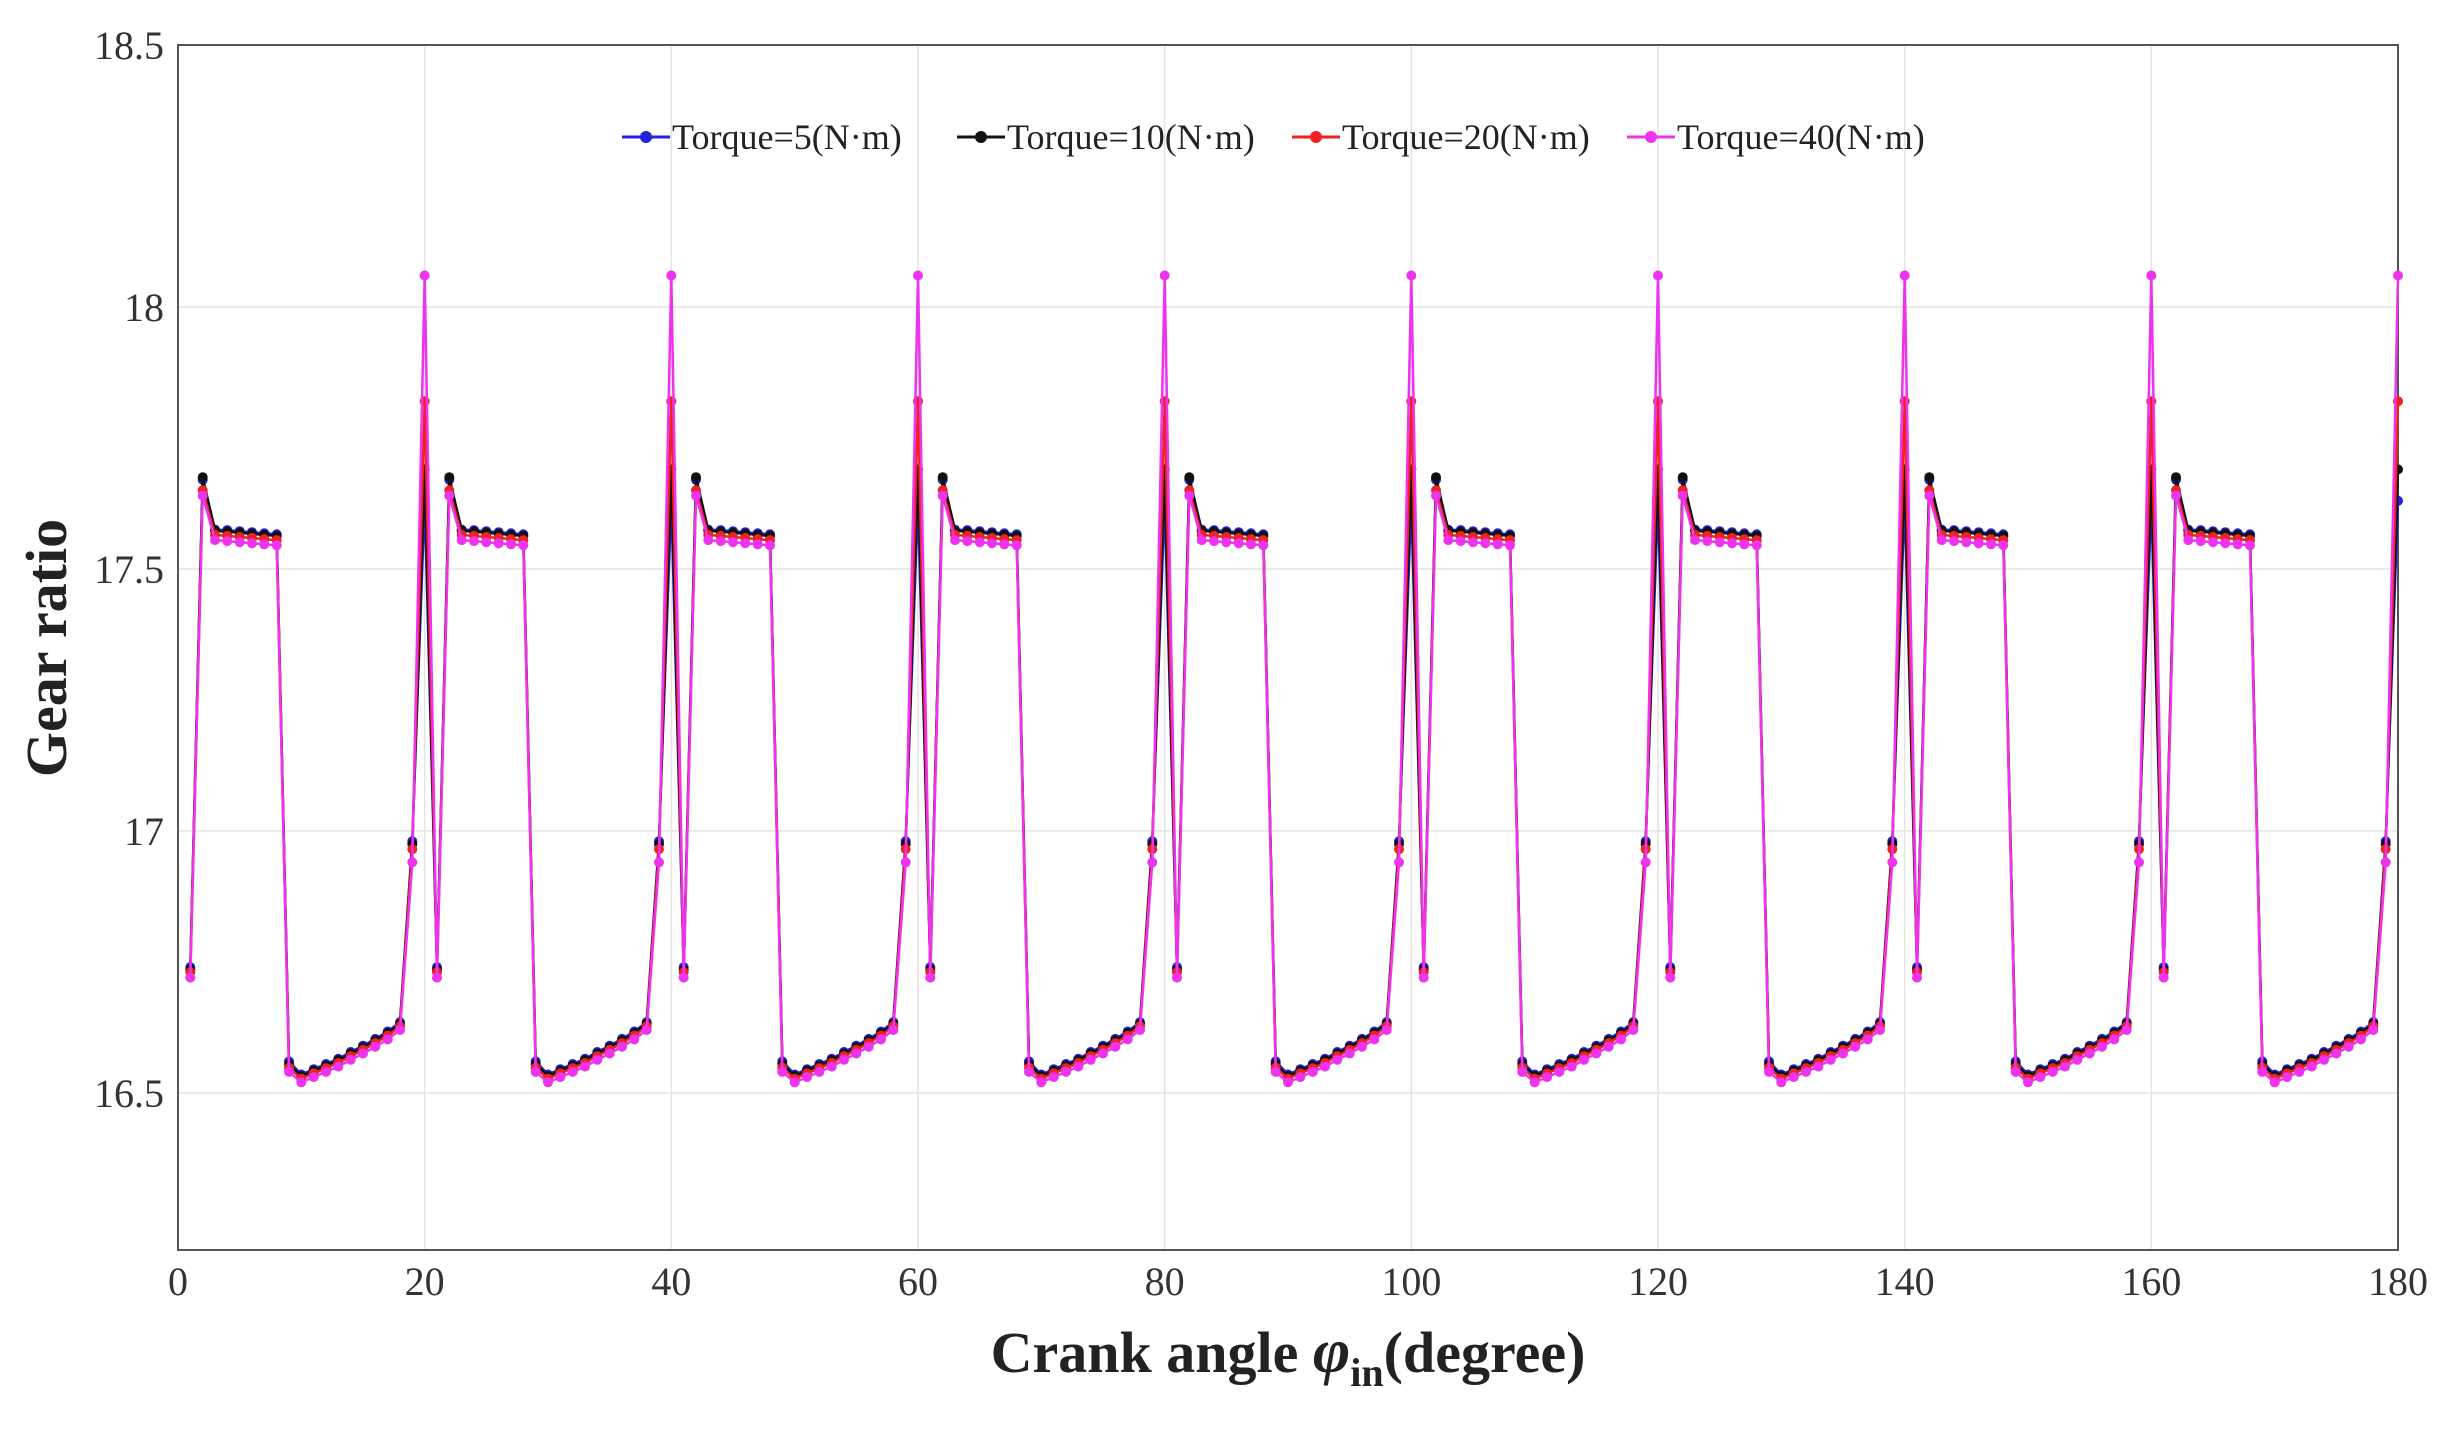  What do you see at coordinates (1131, 137) in the screenshot?
I see `legend-label: Torque=10(N·m)` at bounding box center [1131, 137].